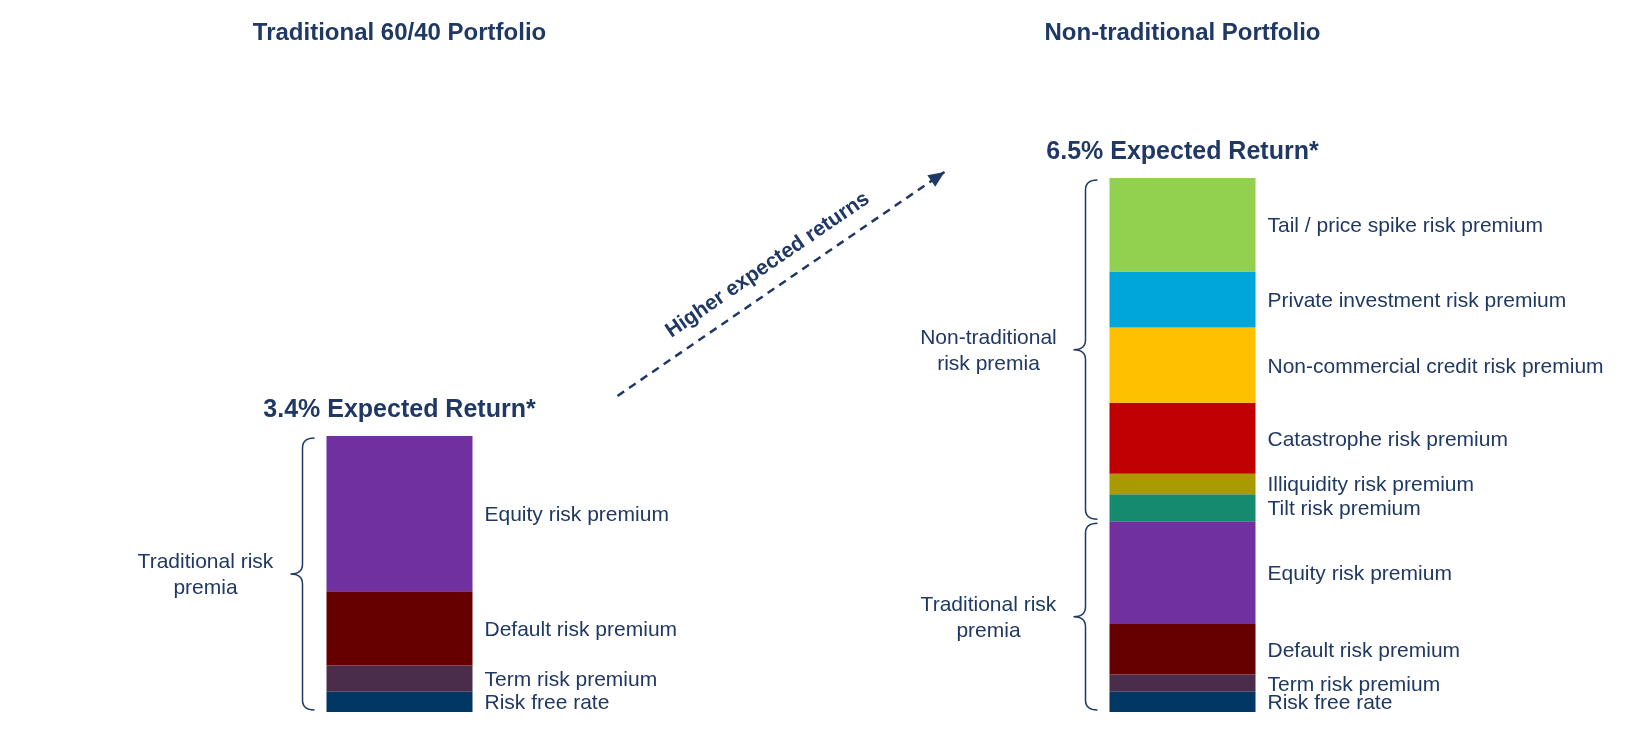 The width and height of the screenshot is (1642, 734). I want to click on series-label: Illiquidity risk premium, so click(1371, 484).